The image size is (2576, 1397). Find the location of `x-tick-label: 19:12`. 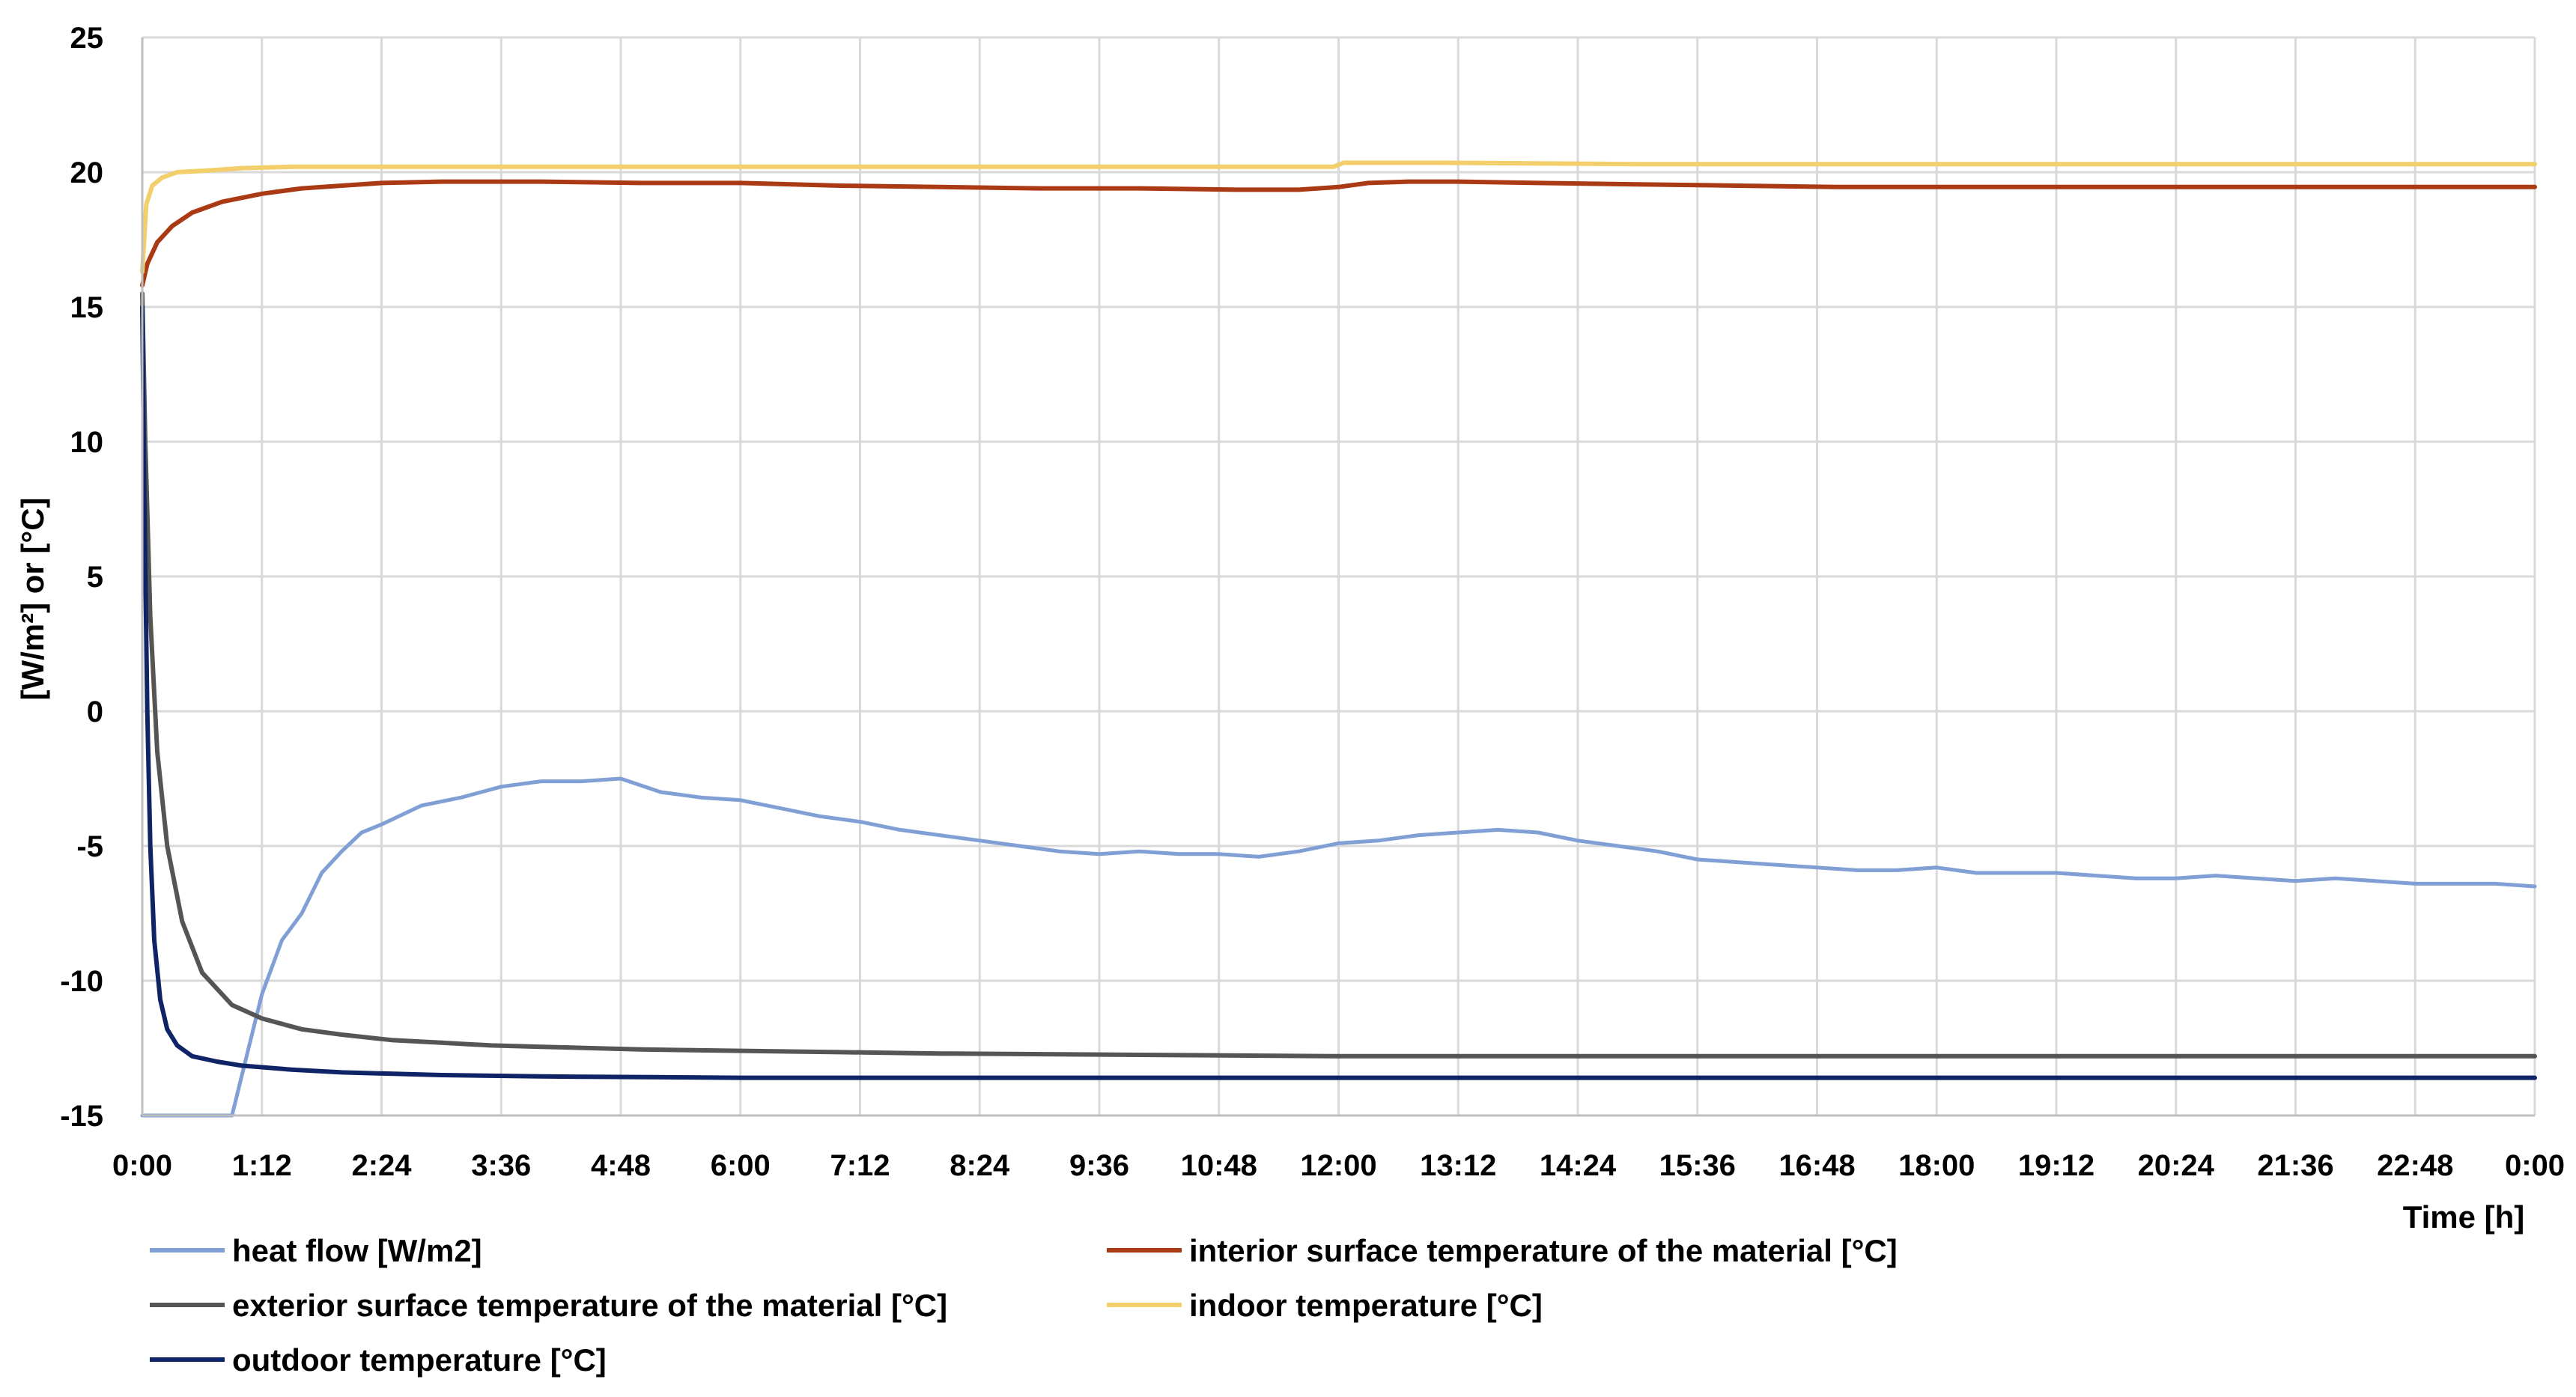

x-tick-label: 19:12 is located at coordinates (2056, 1165).